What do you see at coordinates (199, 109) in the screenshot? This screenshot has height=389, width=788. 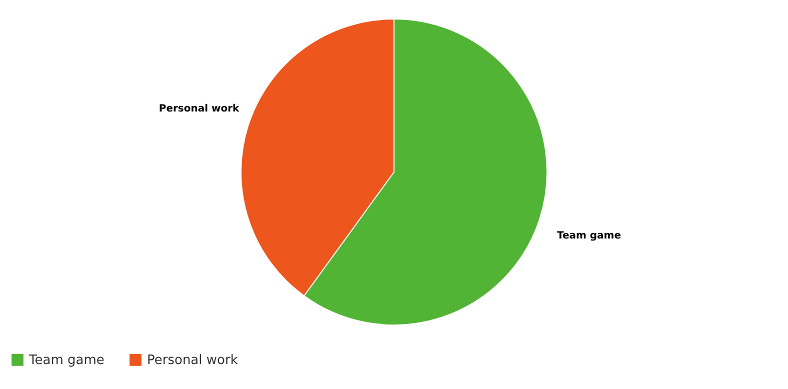 I see `slice-label: Personal work` at bounding box center [199, 109].